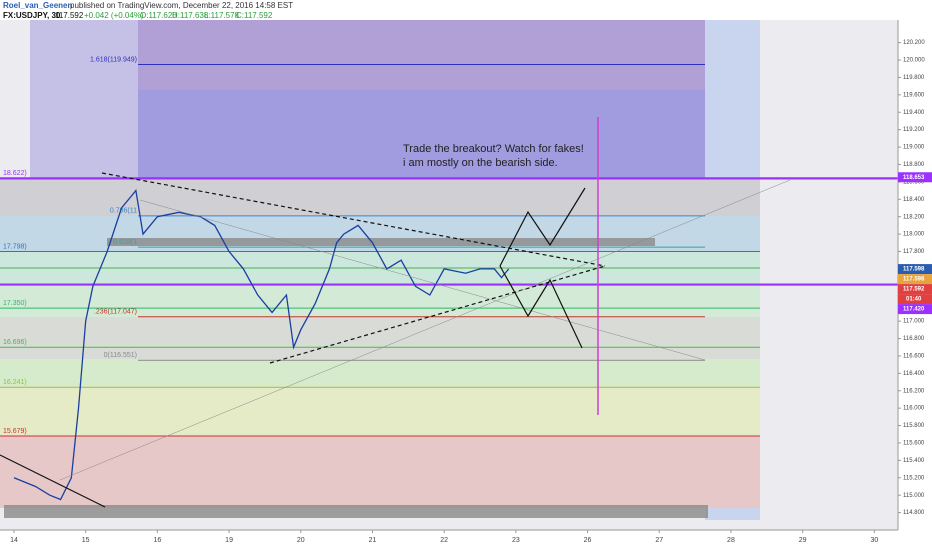 The width and height of the screenshot is (932, 550). I want to click on x-tick-label: 26, so click(588, 540).